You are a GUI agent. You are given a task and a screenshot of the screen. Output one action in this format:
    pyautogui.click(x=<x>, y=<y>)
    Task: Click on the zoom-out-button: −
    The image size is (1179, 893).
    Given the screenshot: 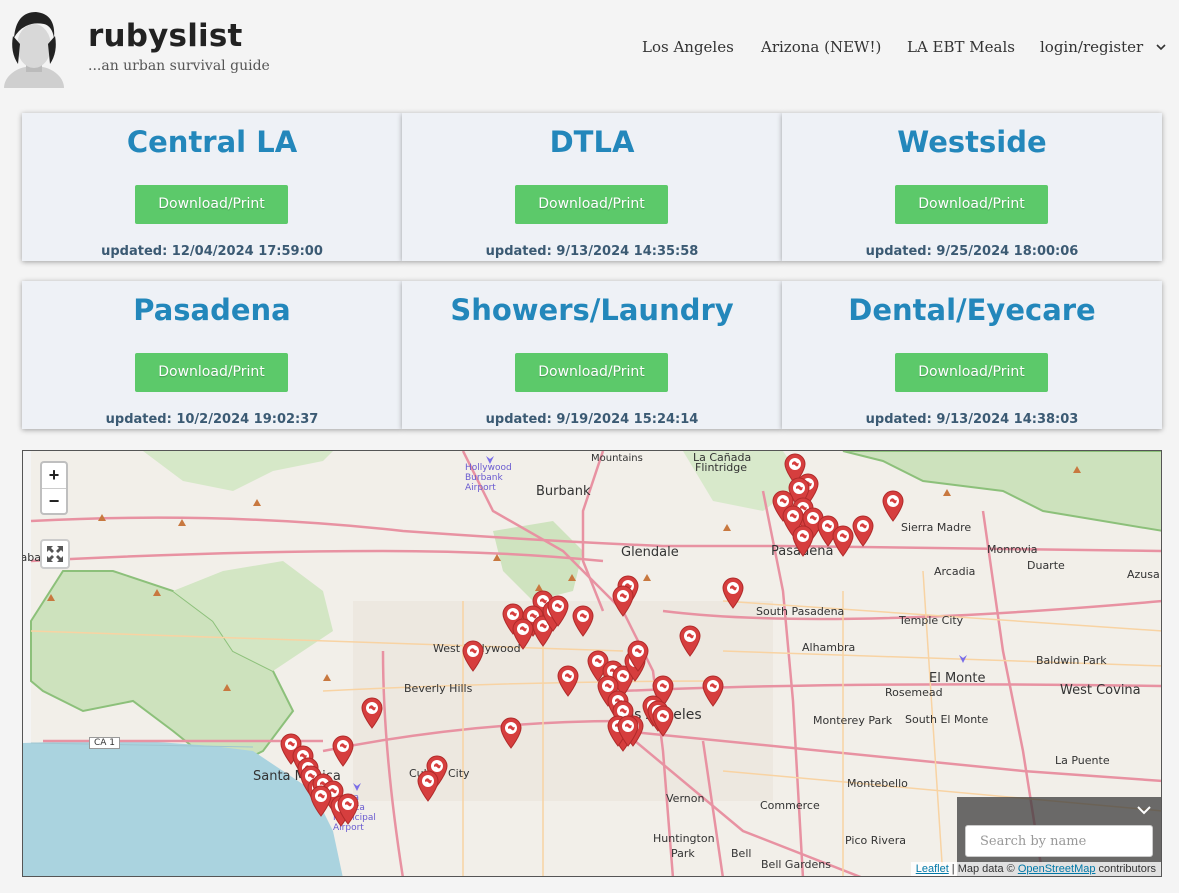 What is the action you would take?
    pyautogui.click(x=54, y=500)
    